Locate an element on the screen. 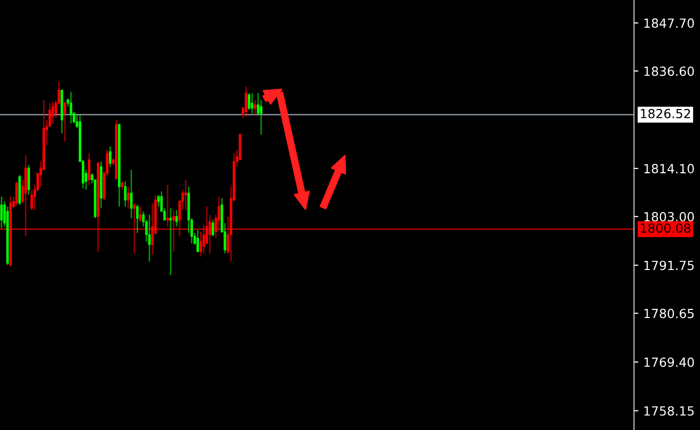 This screenshot has height=430, width=700. y-tick-label: 1758.15 is located at coordinates (669, 411).